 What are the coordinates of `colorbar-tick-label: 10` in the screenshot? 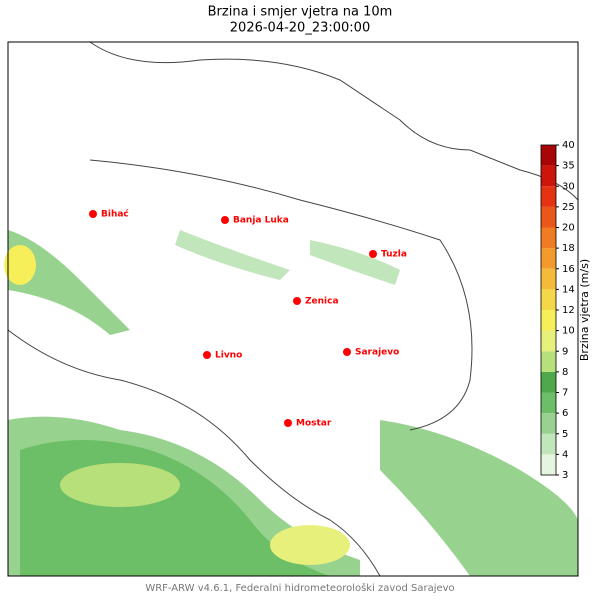 It's located at (568, 331).